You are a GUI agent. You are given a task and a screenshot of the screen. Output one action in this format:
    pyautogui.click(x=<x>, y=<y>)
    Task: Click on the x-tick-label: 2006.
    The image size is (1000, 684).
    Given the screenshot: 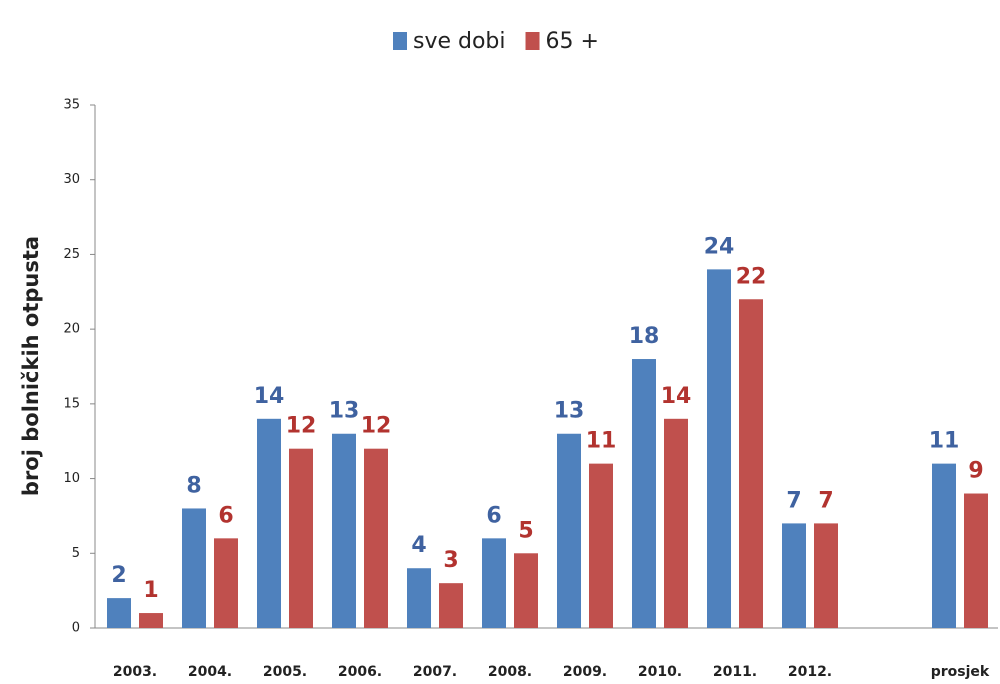 What is the action you would take?
    pyautogui.click(x=360, y=672)
    